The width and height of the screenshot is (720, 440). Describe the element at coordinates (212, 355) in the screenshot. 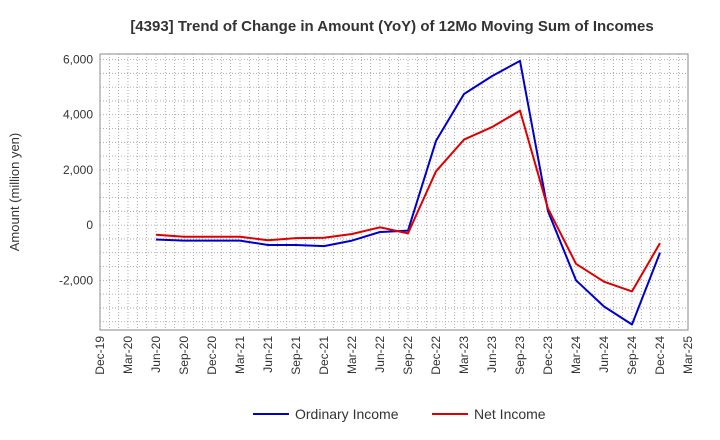

I see `x-tick-label: Dec-20` at that location.